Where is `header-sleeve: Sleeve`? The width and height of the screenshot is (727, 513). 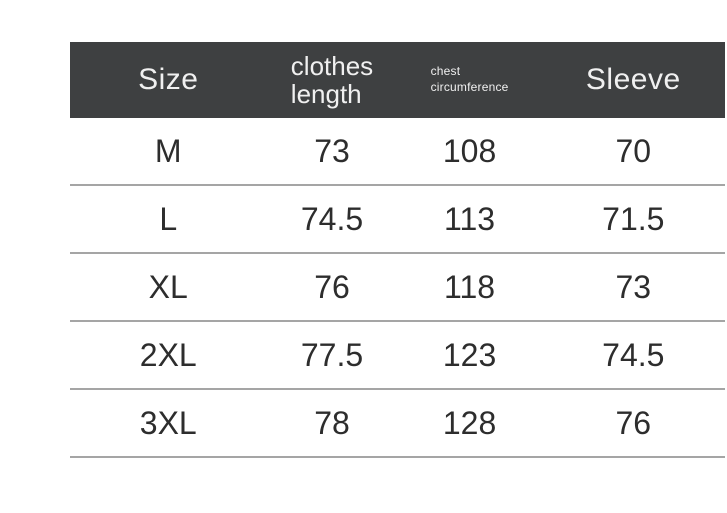 header-sleeve: Sleeve is located at coordinates (633, 79).